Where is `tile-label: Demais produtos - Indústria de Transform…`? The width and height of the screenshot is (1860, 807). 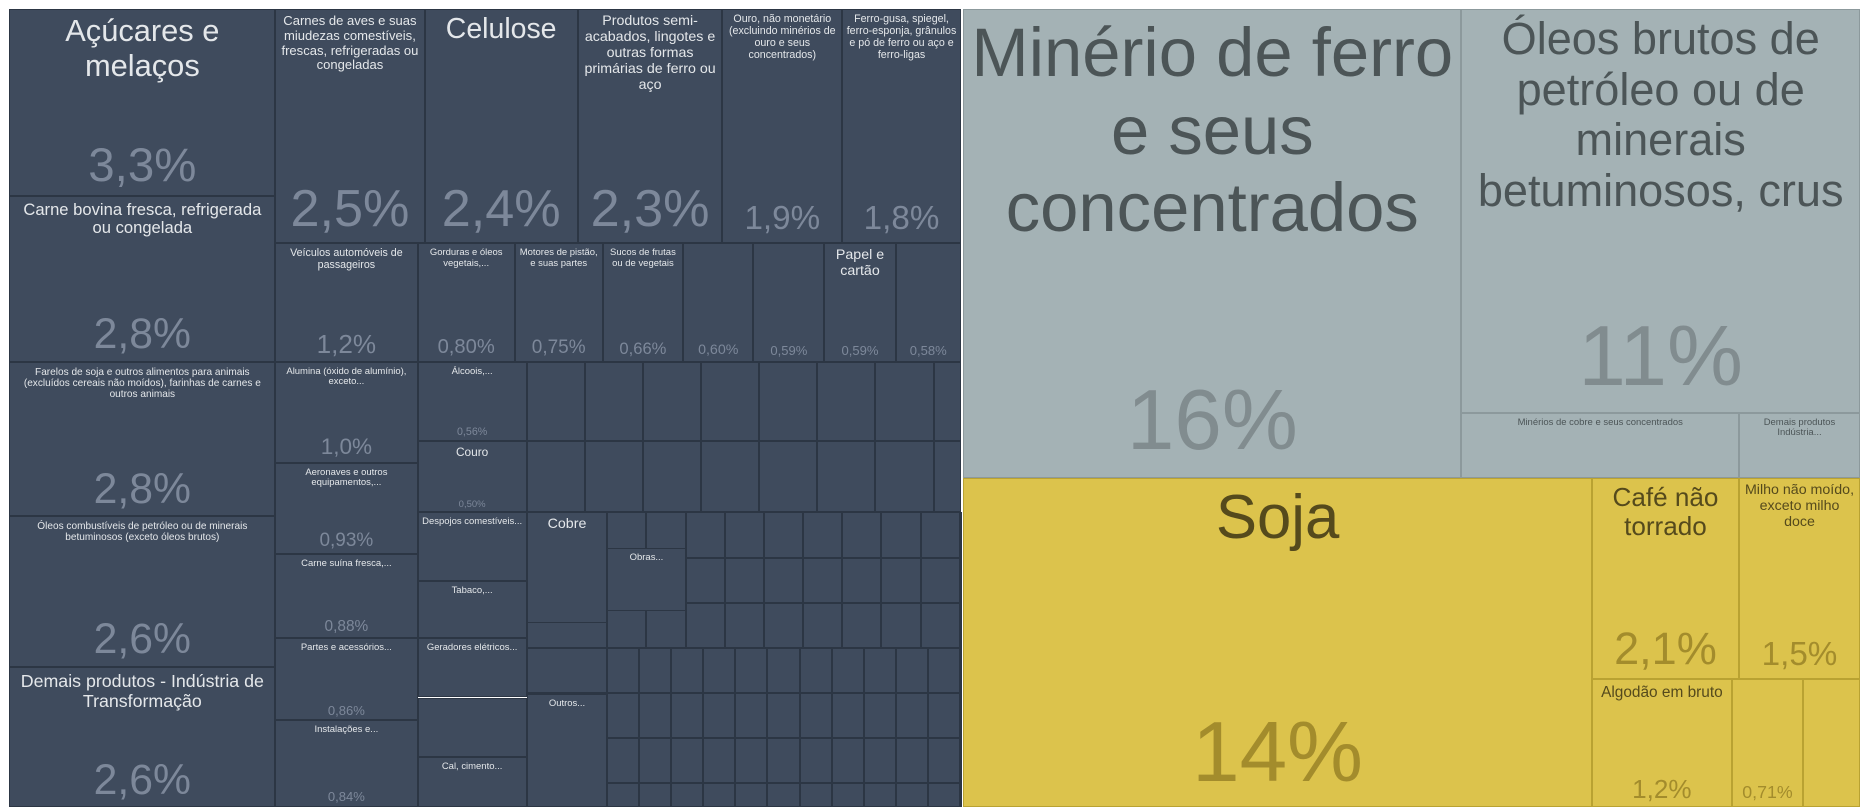
tile-label: Demais produtos - Indústria de Transform… is located at coordinates (142, 690).